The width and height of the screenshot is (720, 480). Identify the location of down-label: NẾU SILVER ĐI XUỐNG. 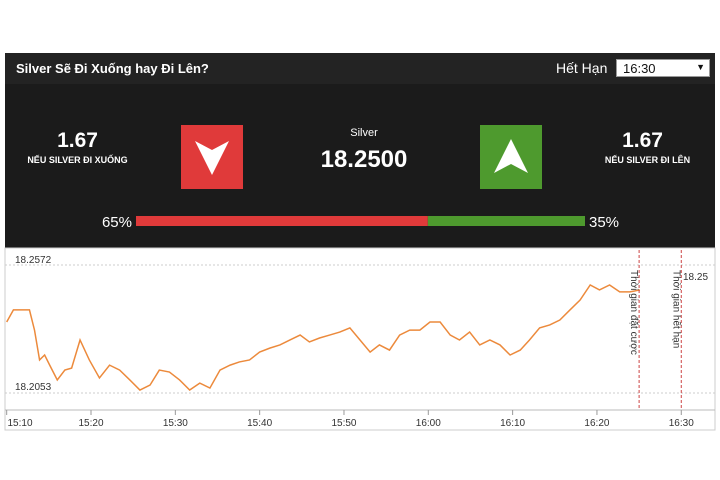
(77, 160).